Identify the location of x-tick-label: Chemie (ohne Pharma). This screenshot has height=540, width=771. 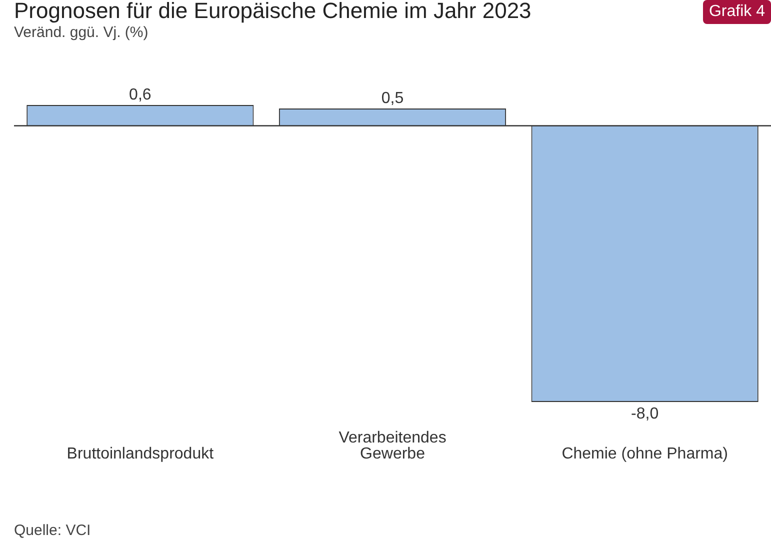
(645, 453).